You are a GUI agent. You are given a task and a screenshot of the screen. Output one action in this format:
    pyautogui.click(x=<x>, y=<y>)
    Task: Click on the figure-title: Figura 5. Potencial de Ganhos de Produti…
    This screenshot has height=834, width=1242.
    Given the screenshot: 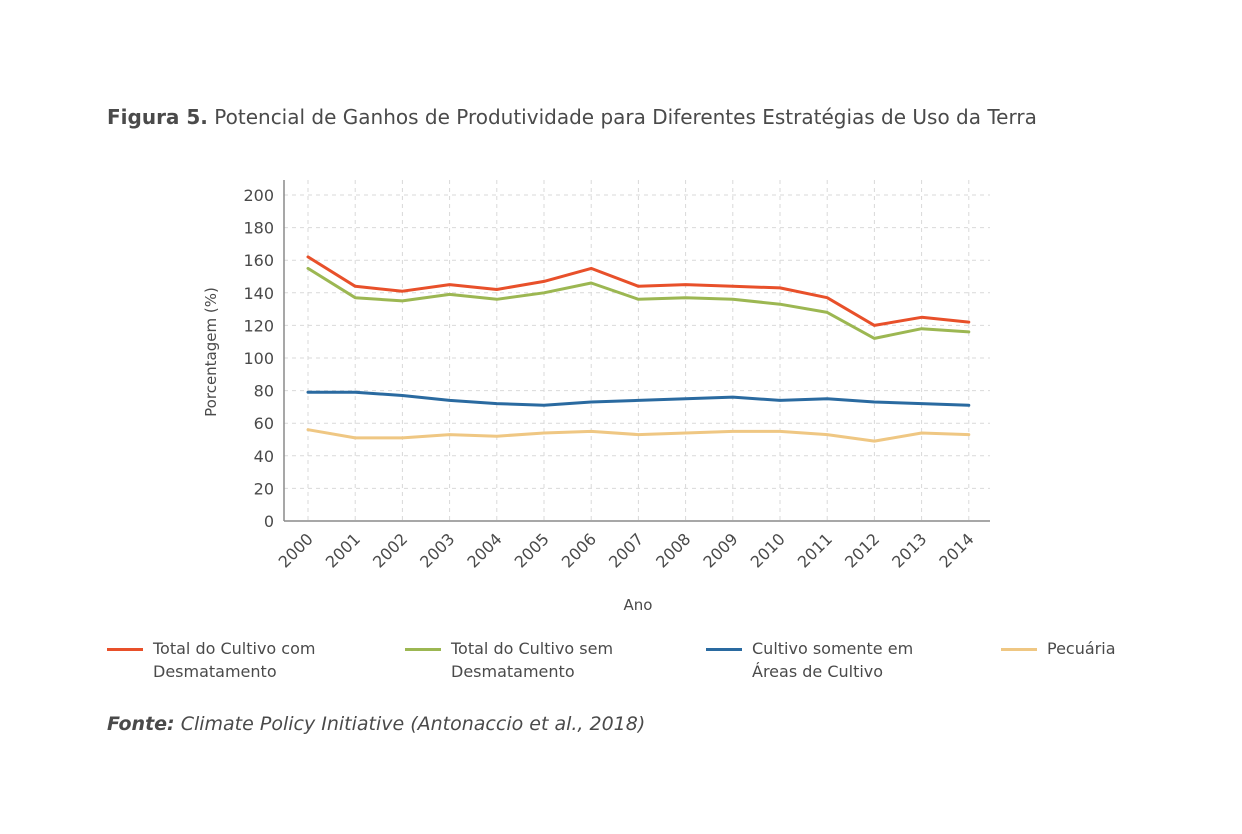 What is the action you would take?
    pyautogui.click(x=572, y=117)
    